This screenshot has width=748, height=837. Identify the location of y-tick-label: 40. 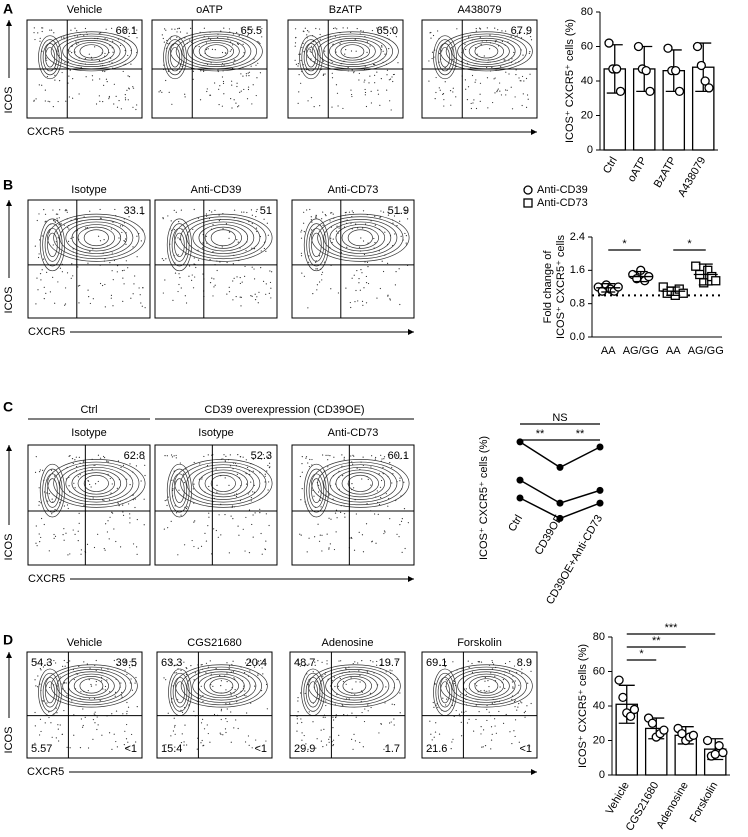
(587, 81).